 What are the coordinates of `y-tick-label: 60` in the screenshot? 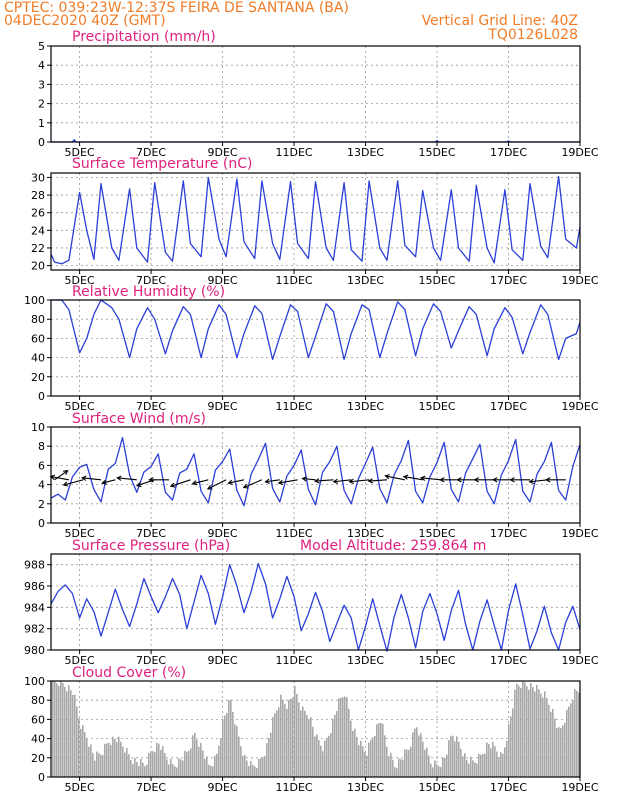 It's located at (38, 719).